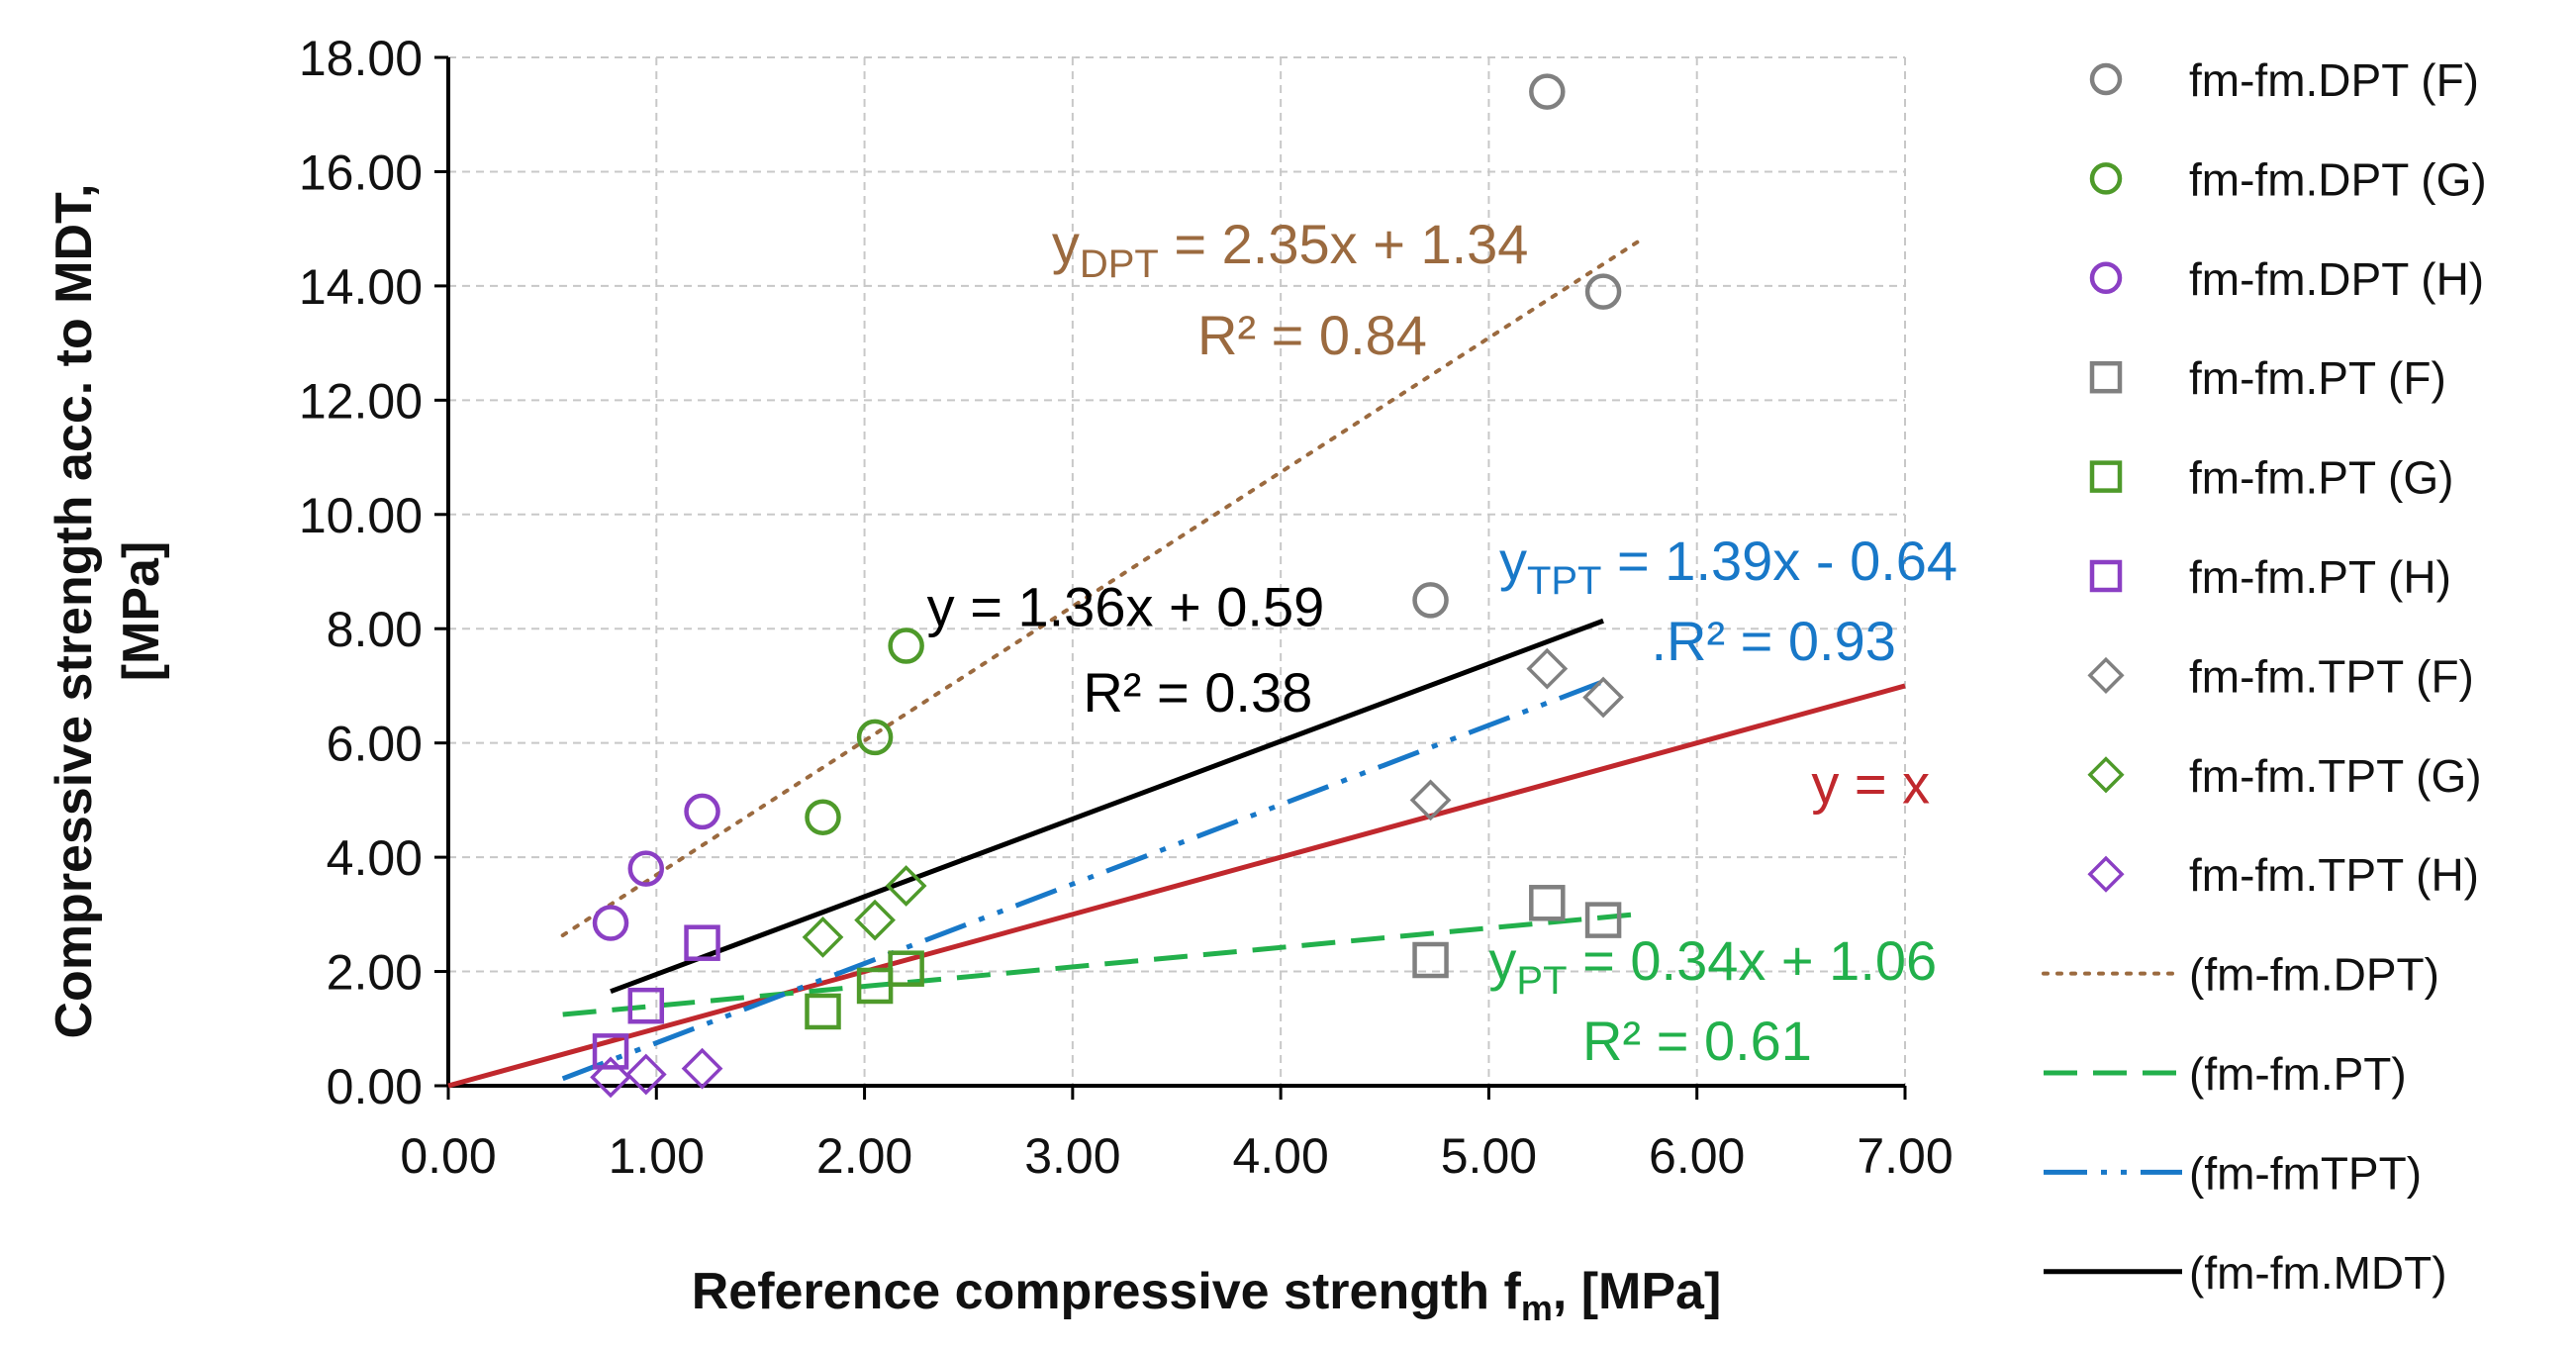 This screenshot has width=2576, height=1351. Describe the element at coordinates (361, 287) in the screenshot. I see `y-tick-label: 14.00` at that location.